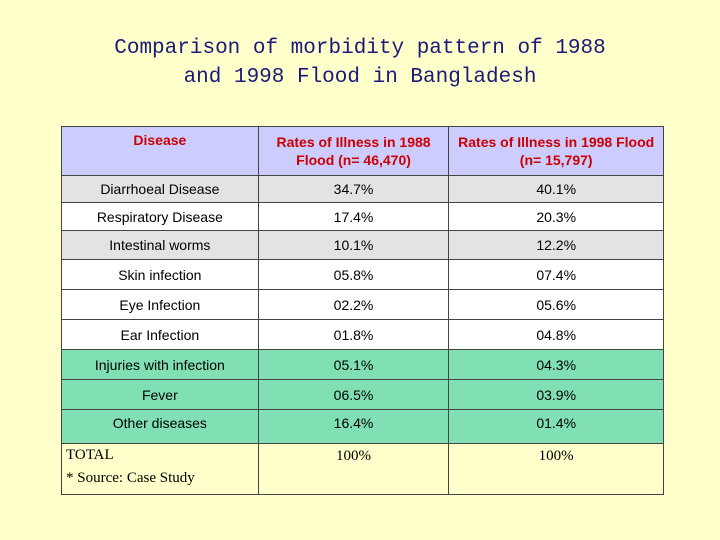  I want to click on rate-1998-cell: 07.4%, so click(556, 274).